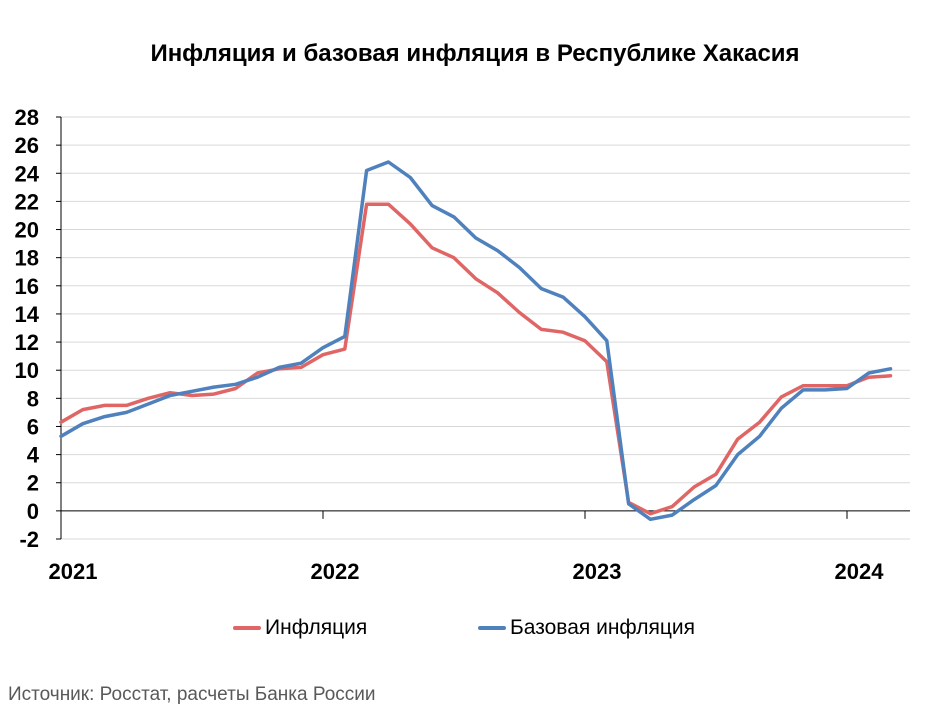 The width and height of the screenshot is (950, 712). What do you see at coordinates (27, 230) in the screenshot?
I see `y-tick-label: 20` at bounding box center [27, 230].